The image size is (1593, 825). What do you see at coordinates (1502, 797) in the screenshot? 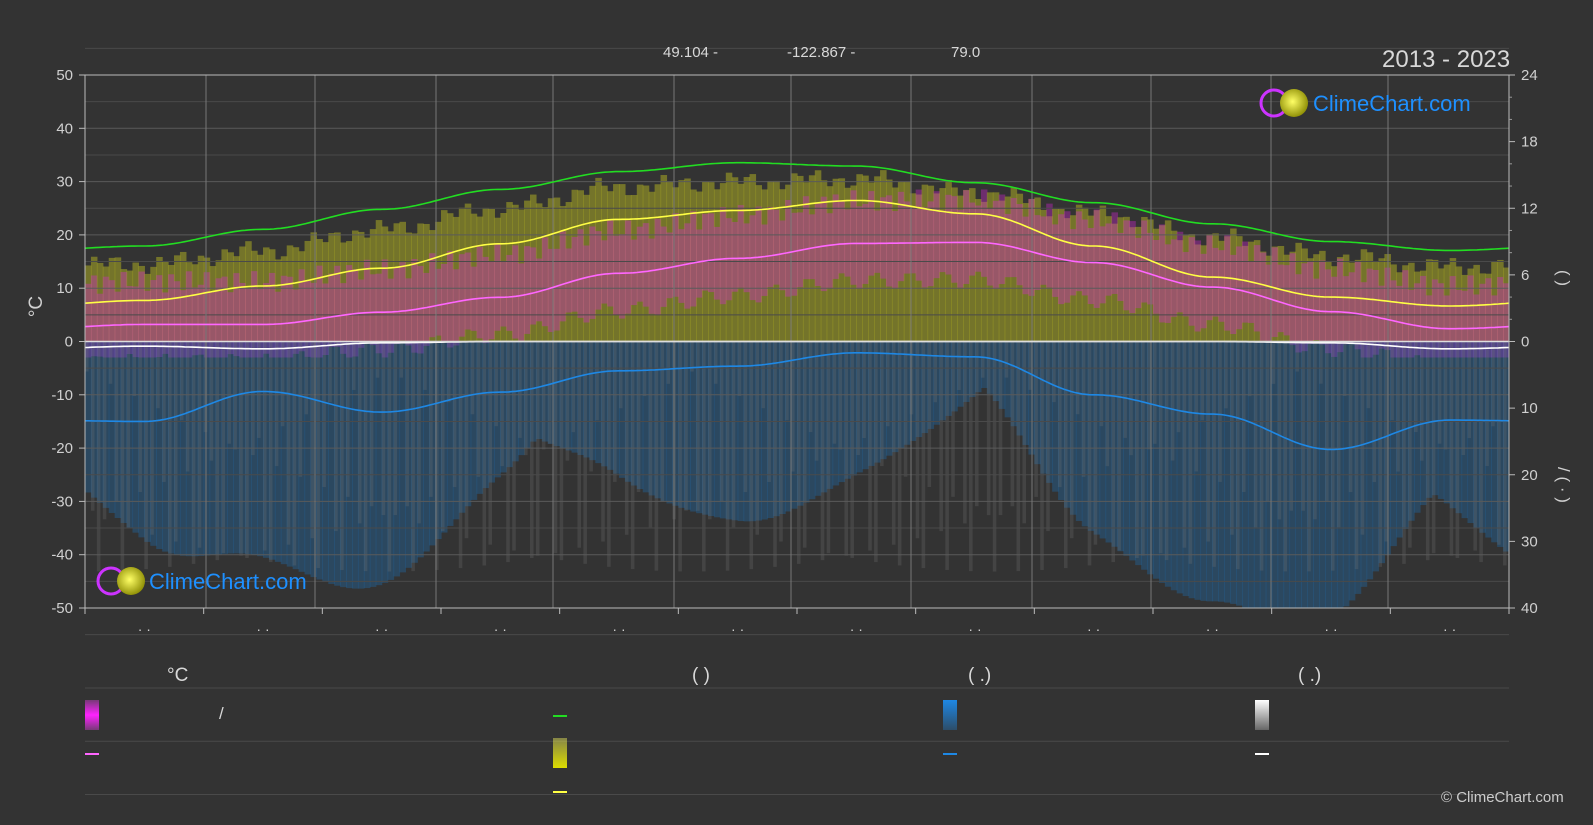
I see `copyright: © ClimeChart.com` at bounding box center [1502, 797].